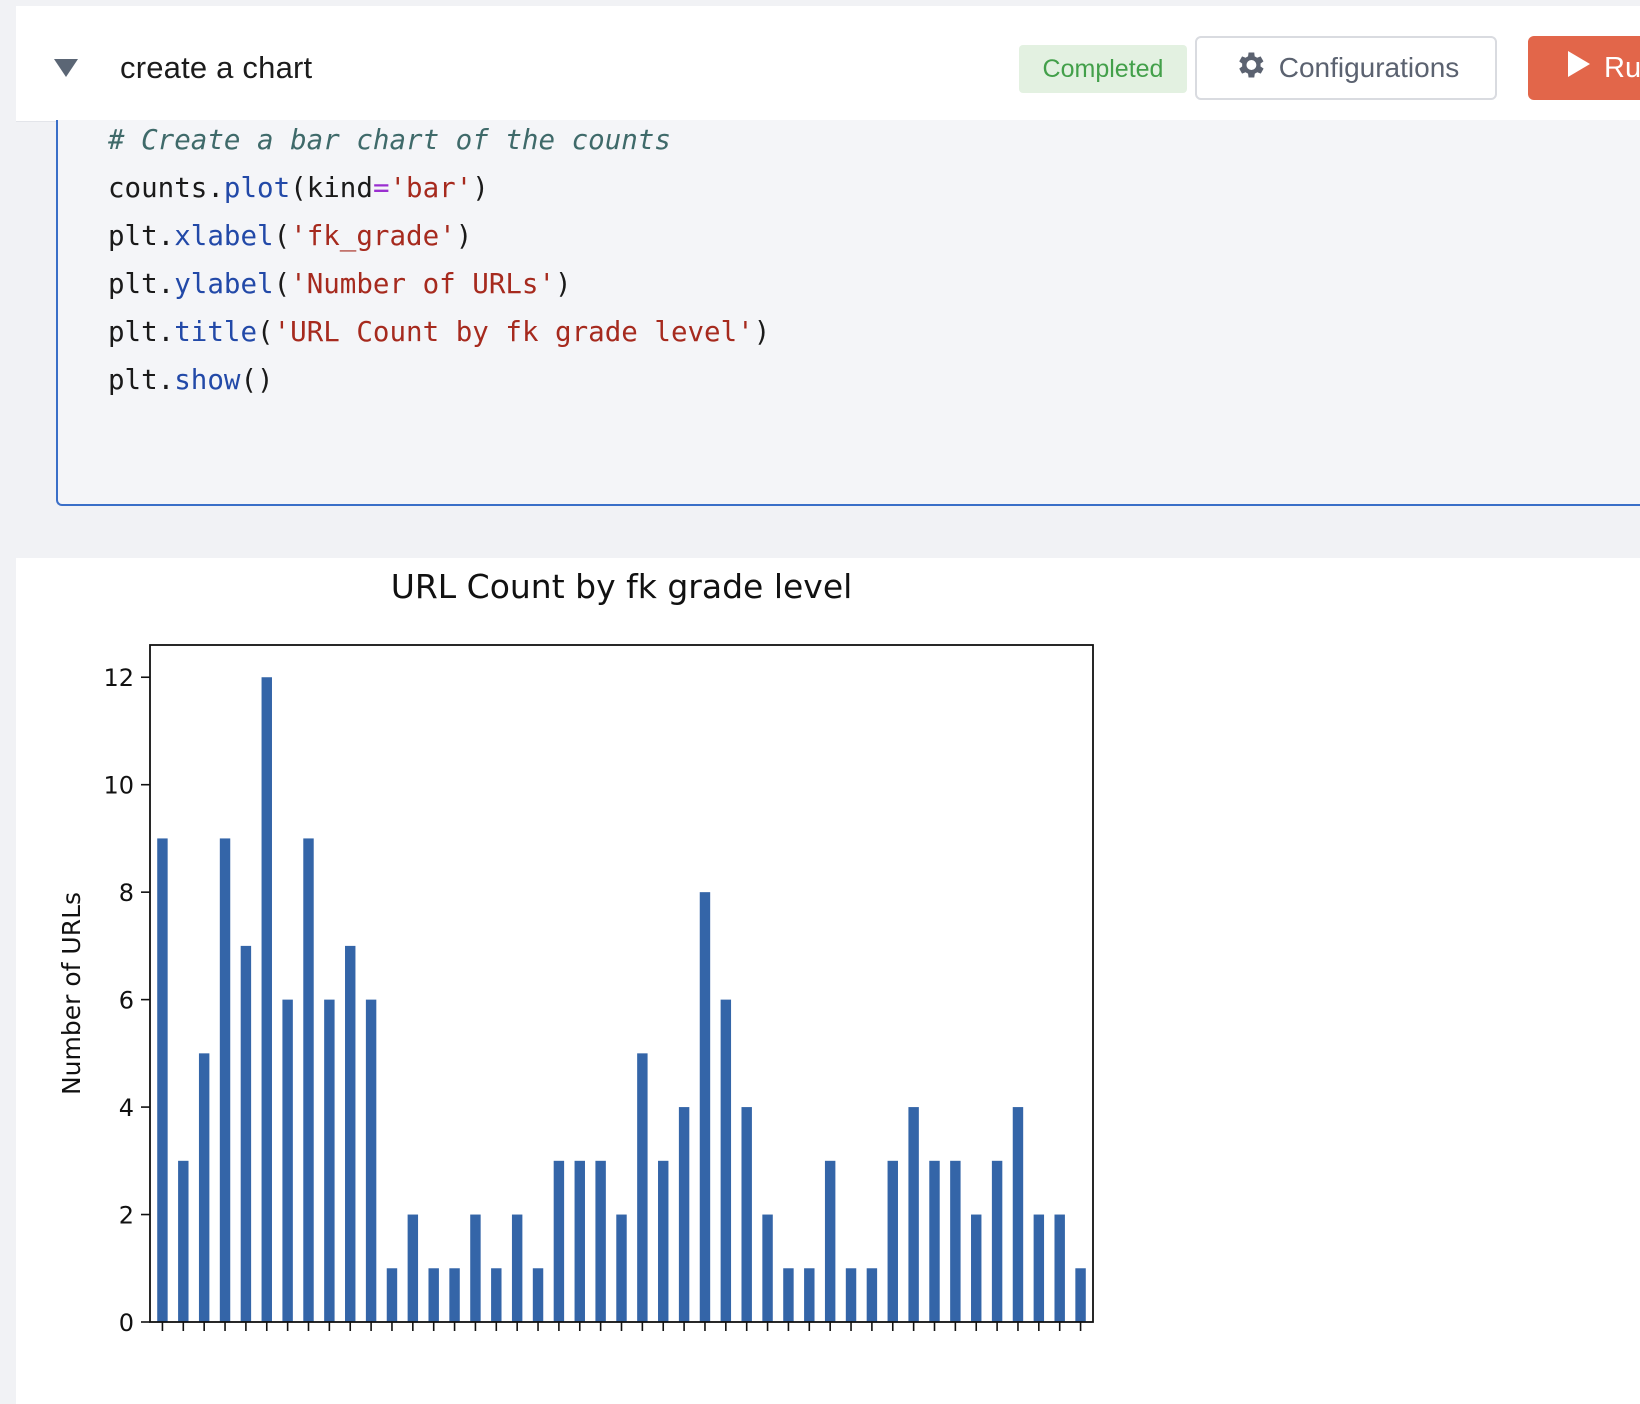 Image resolution: width=1640 pixels, height=1404 pixels. I want to click on y-tick-label: 8, so click(126, 893).